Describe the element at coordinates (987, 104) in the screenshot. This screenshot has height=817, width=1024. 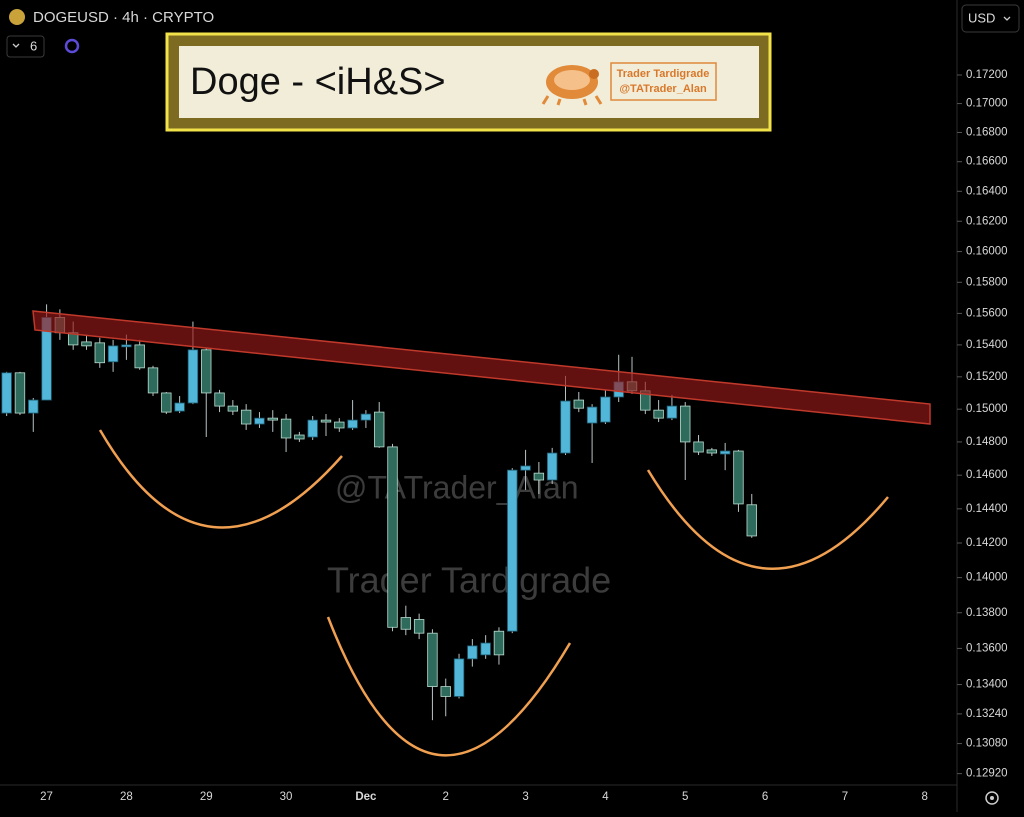
I see `y-tick-label: 0.17000` at that location.